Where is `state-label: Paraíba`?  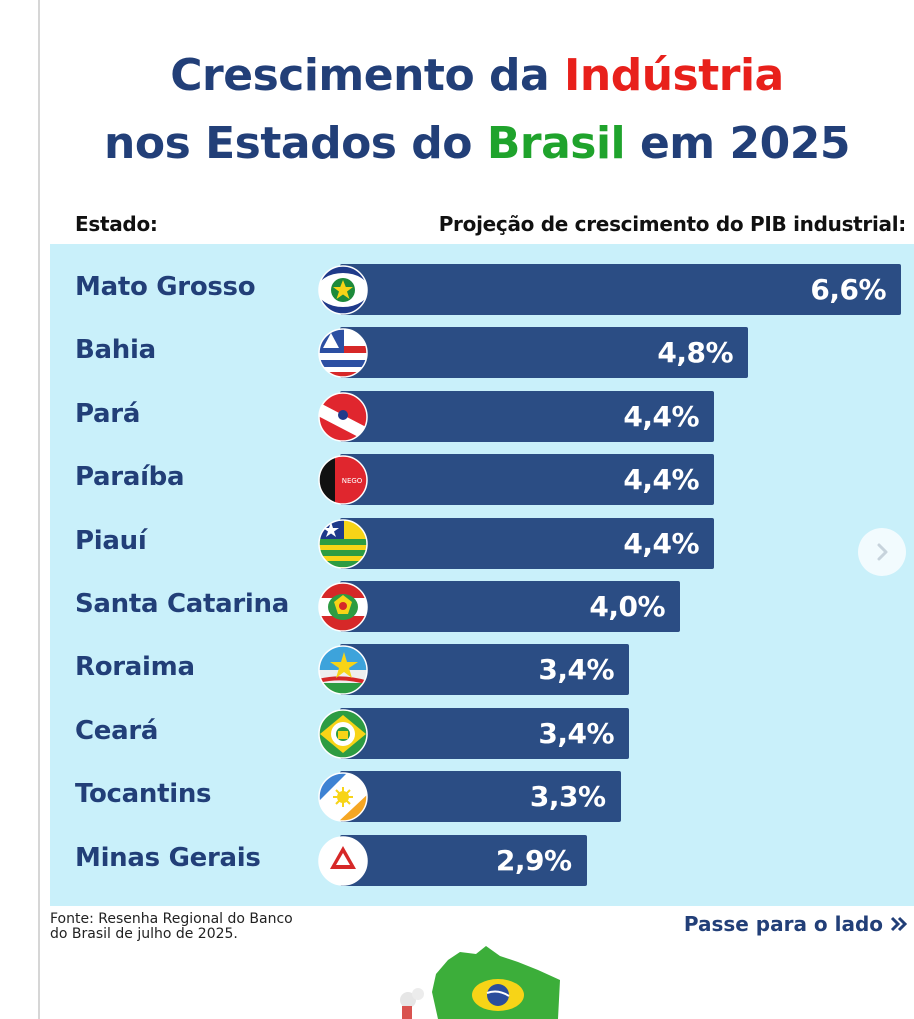
state-label: Paraíba is located at coordinates (130, 477).